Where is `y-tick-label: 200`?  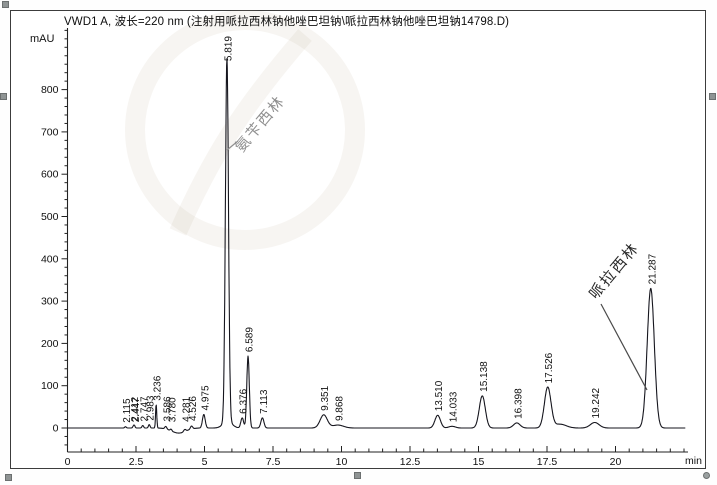 y-tick-label: 200 is located at coordinates (50, 344).